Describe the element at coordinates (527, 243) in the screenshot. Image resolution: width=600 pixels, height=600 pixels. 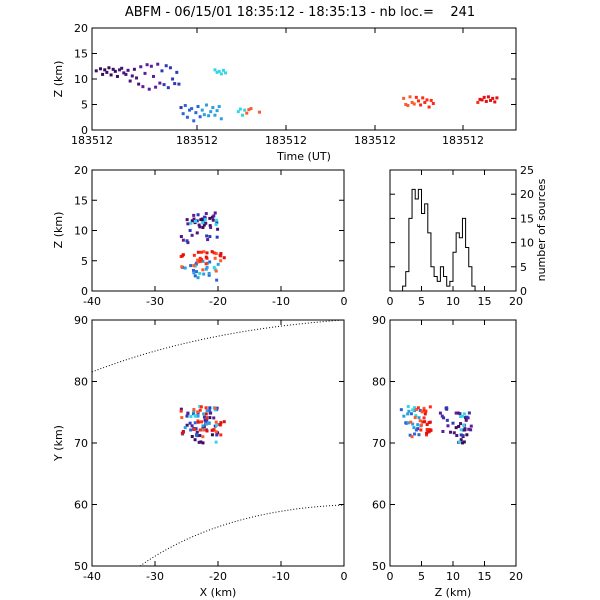
I see `y-tick-label: 10` at that location.